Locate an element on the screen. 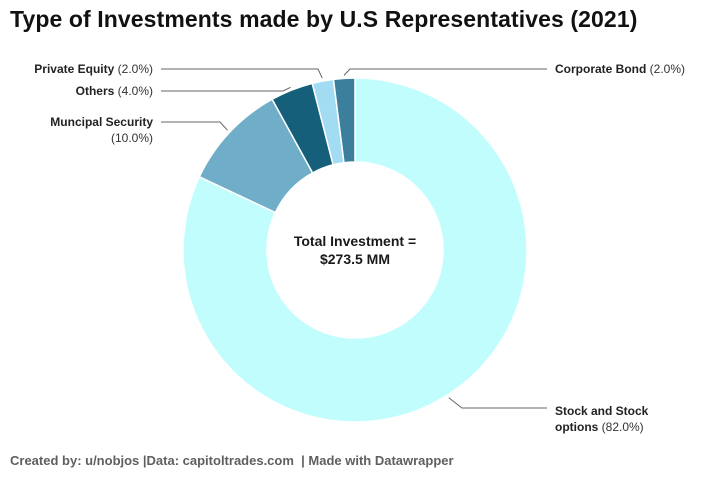 This screenshot has height=489, width=709. slice-label: Corporate Bond (2.0%) is located at coordinates (620, 69).